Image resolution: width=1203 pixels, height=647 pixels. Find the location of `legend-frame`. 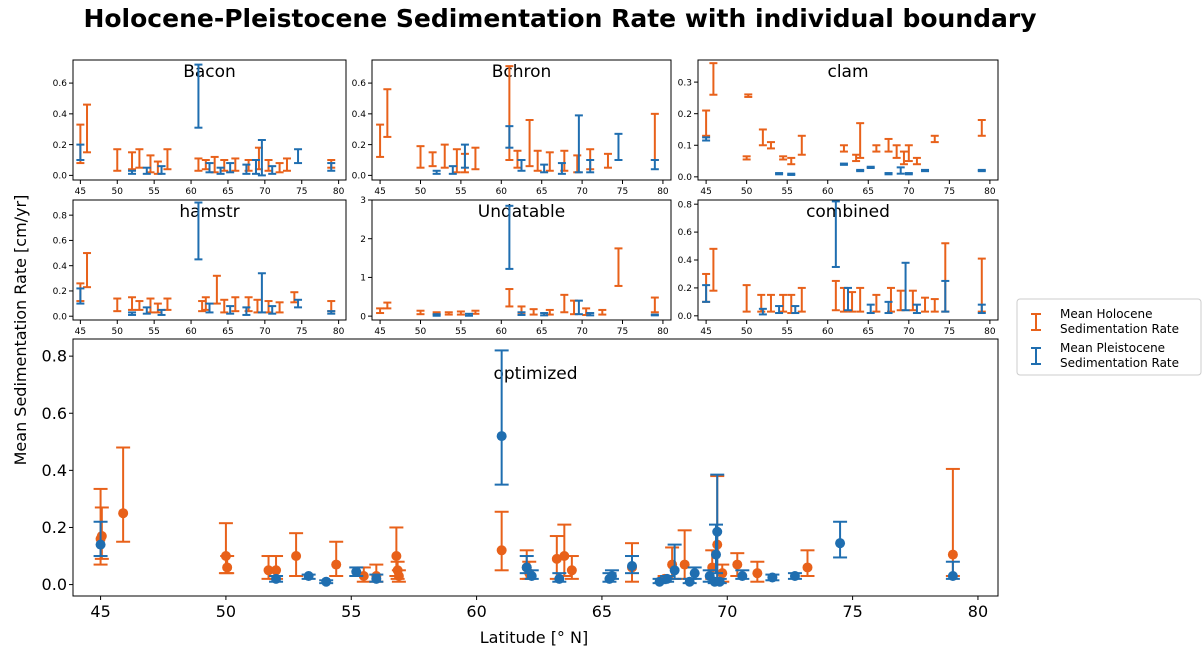

legend-frame is located at coordinates (1109, 337).